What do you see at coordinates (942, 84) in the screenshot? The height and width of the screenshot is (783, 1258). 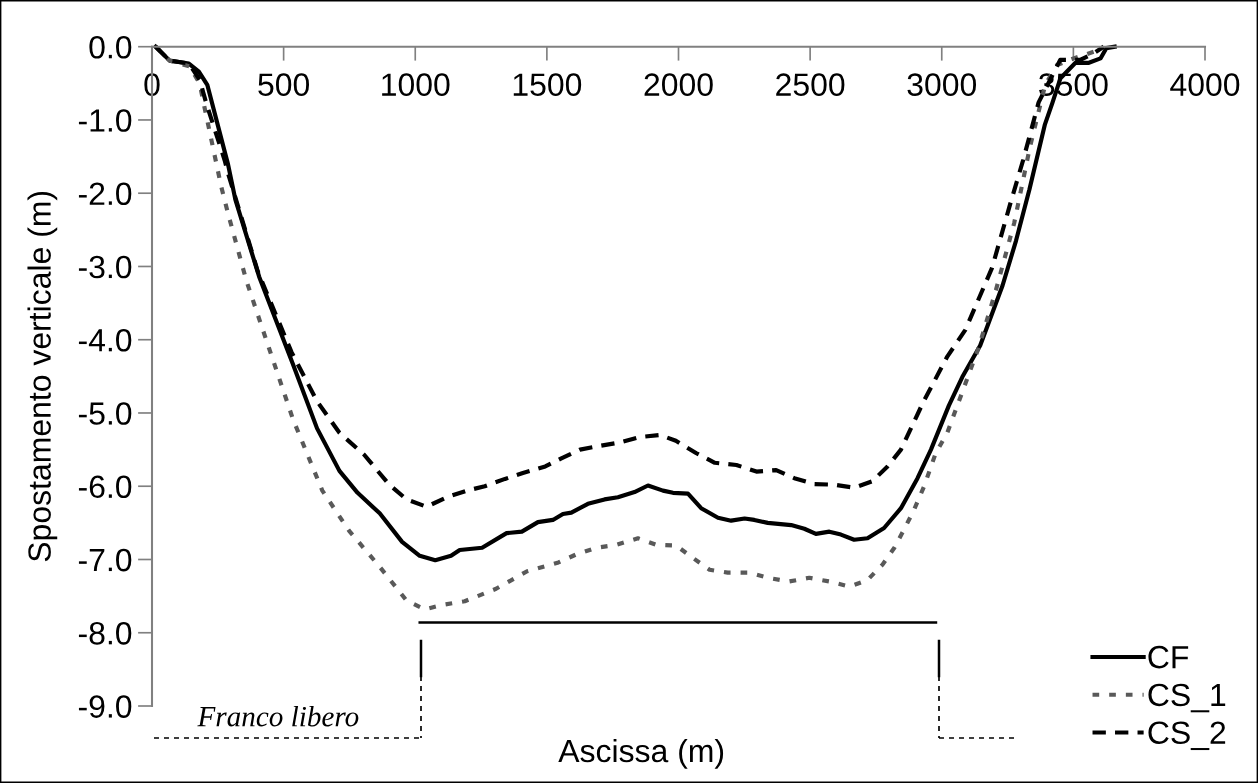 I see `x-tick-label: 3000` at bounding box center [942, 84].